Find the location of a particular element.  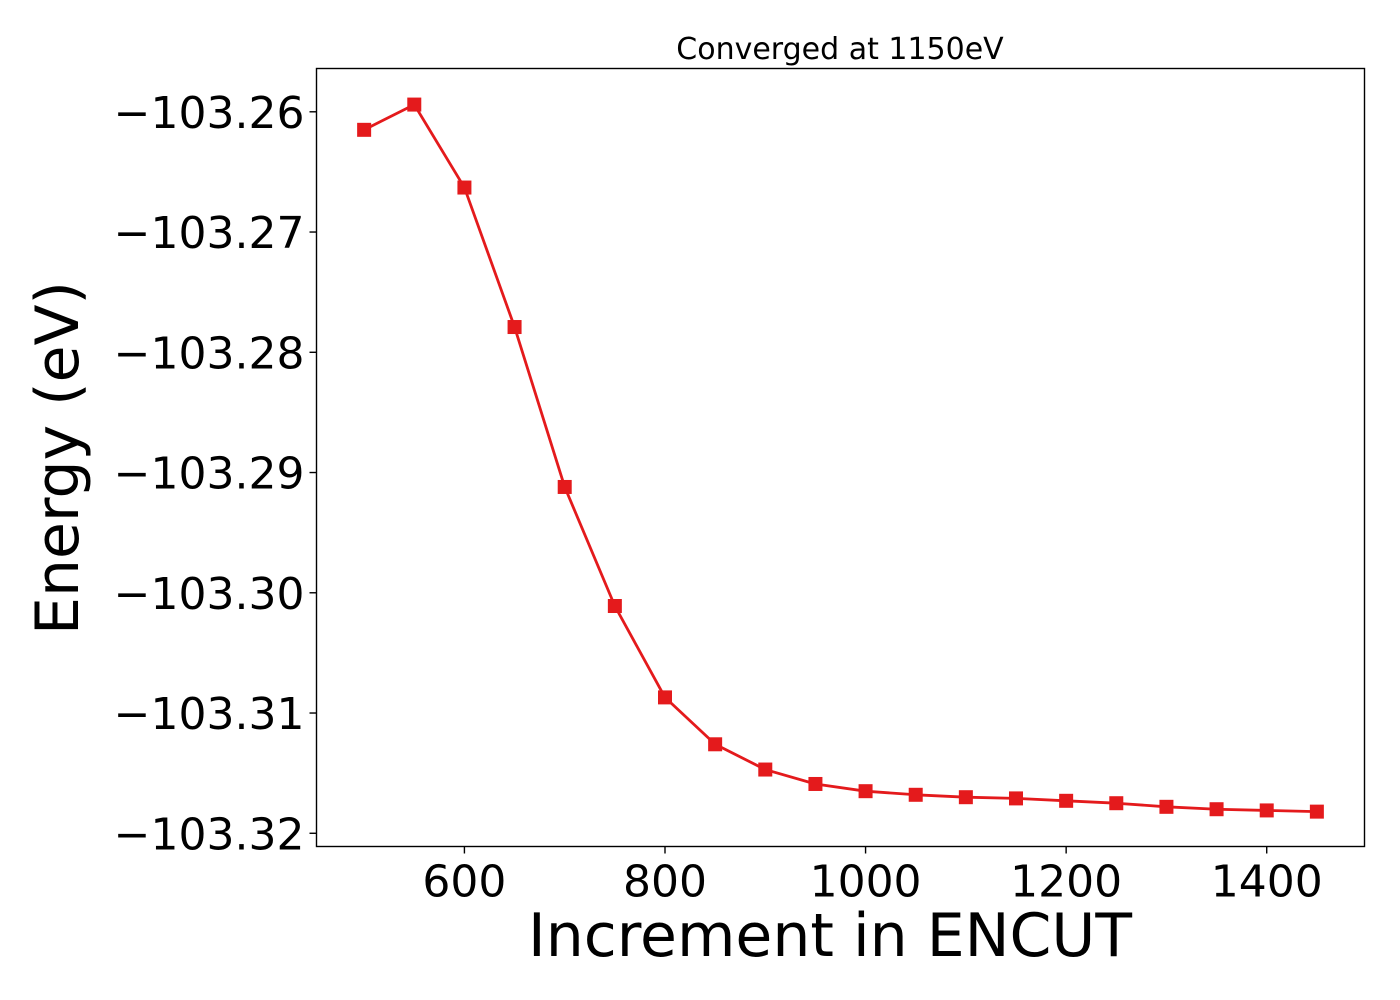

x-tick-label: 600 is located at coordinates (464, 882).